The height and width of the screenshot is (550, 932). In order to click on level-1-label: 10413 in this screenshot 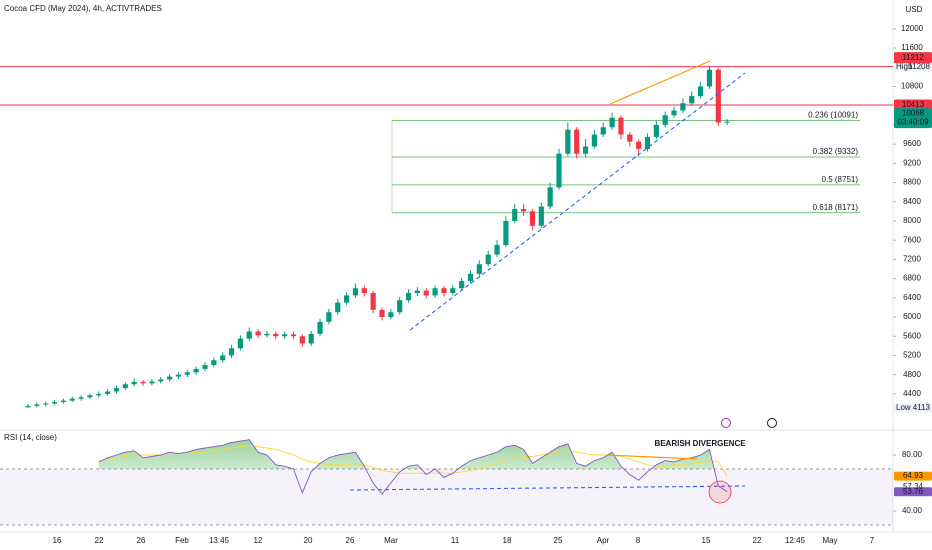, I will do `click(913, 104)`.